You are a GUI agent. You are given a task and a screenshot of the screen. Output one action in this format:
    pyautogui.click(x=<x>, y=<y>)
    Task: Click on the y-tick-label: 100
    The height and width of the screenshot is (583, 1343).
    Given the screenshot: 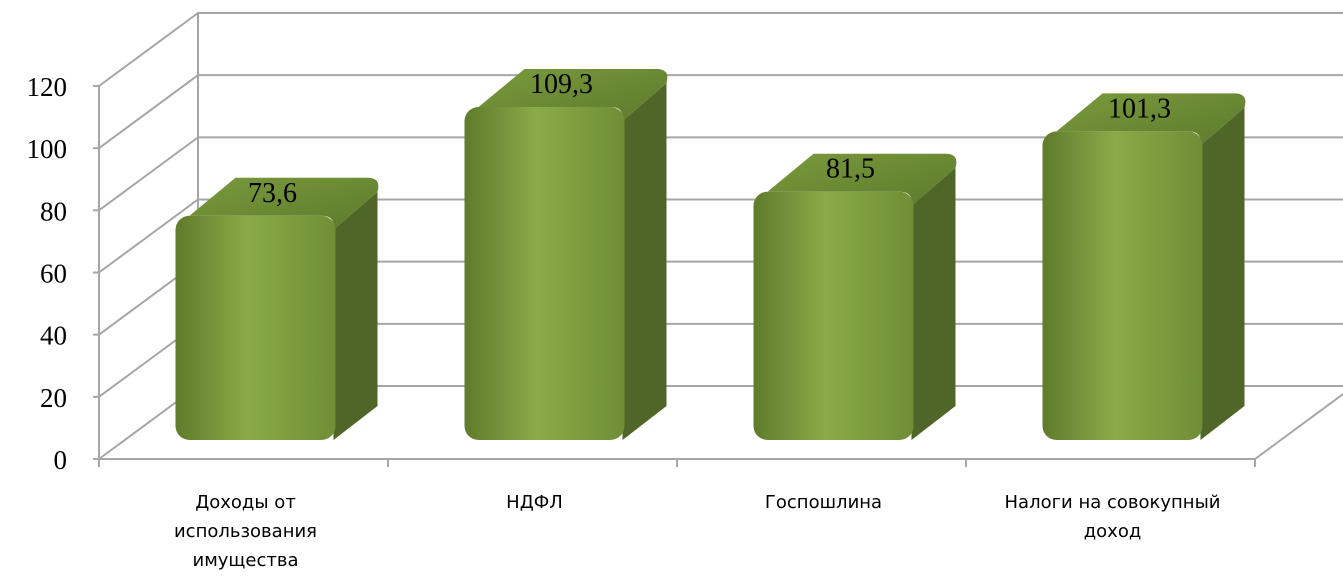 What is the action you would take?
    pyautogui.click(x=47, y=149)
    